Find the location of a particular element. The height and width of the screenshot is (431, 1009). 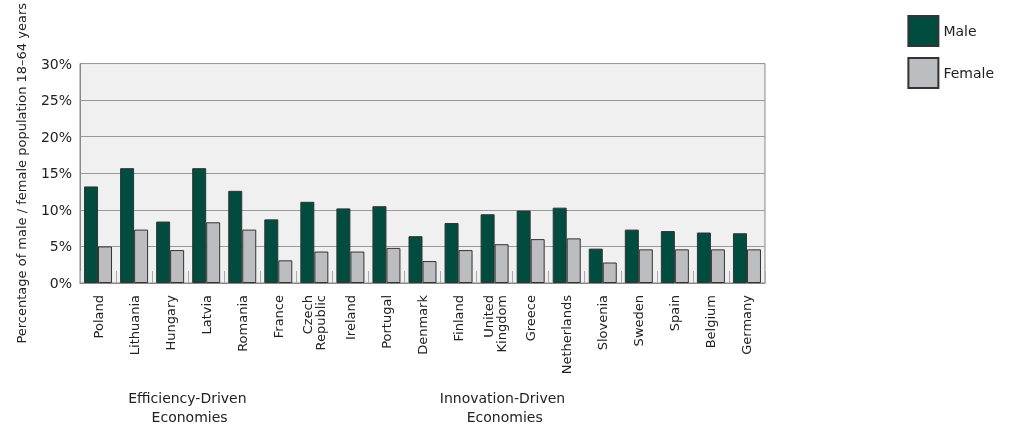

x-tick-label: Netherlands is located at coordinates (567, 334).